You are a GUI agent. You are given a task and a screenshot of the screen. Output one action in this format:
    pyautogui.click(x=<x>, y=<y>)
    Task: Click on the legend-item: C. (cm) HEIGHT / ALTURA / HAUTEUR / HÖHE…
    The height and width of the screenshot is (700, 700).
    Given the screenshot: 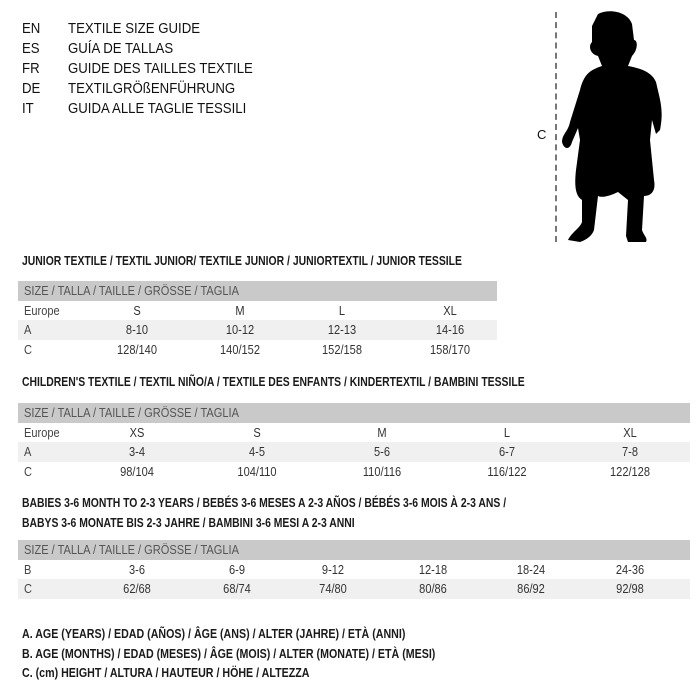 What is the action you would take?
    pyautogui.click(x=166, y=672)
    